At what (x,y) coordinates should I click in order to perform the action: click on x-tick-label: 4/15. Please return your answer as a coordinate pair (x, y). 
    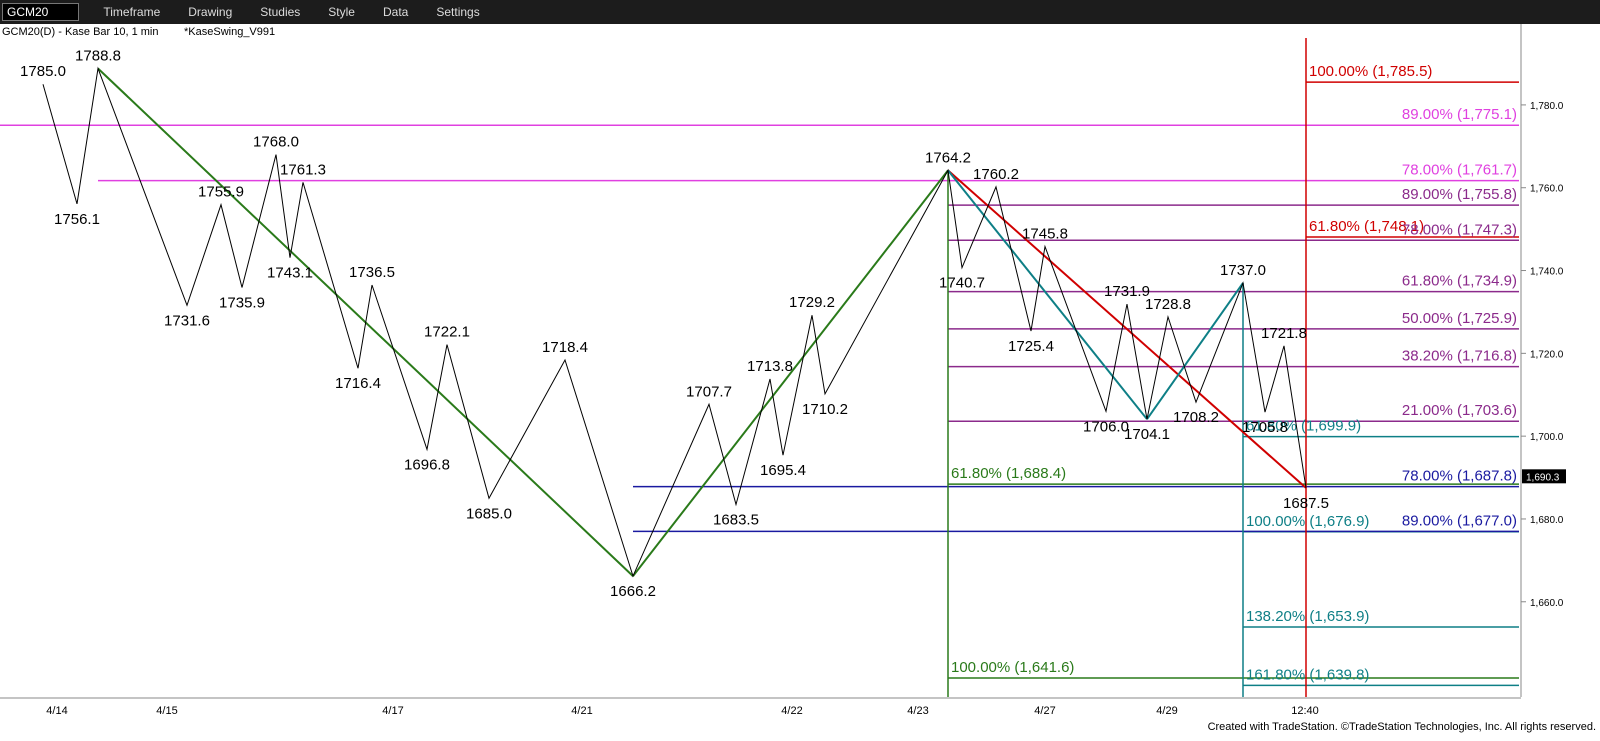
    Looking at the image, I should click on (166, 711).